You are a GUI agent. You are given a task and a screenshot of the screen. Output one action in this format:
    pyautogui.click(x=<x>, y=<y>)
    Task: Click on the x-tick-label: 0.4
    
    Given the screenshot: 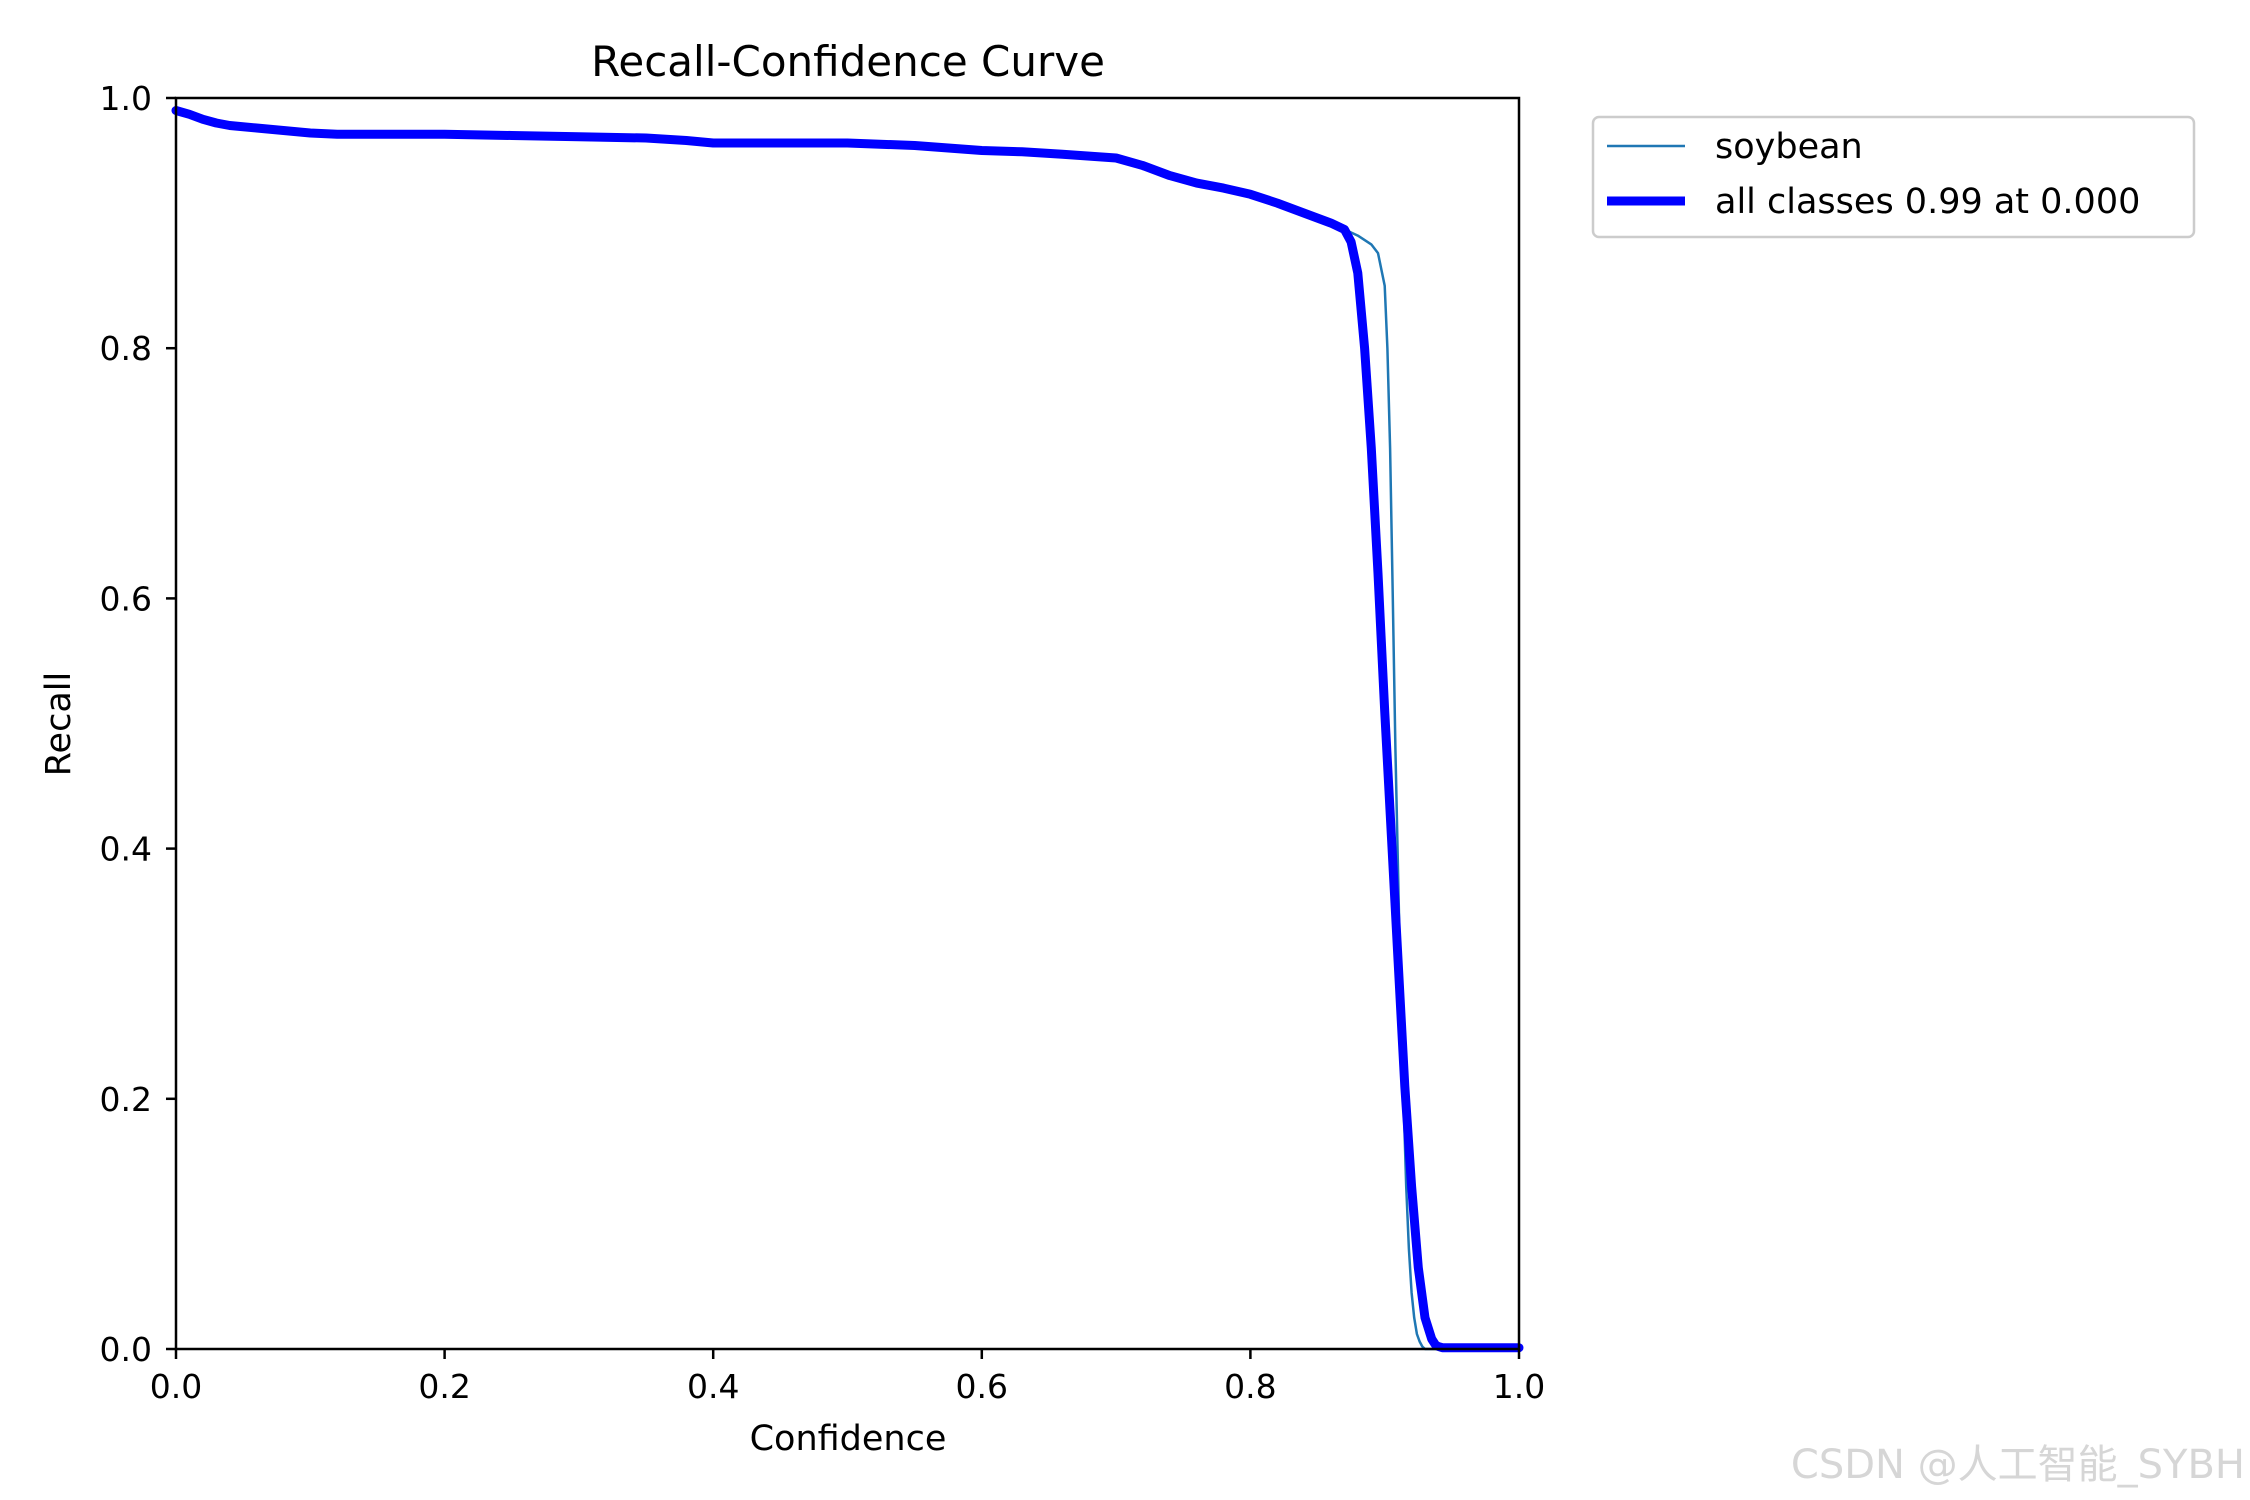 What is the action you would take?
    pyautogui.click(x=713, y=1386)
    